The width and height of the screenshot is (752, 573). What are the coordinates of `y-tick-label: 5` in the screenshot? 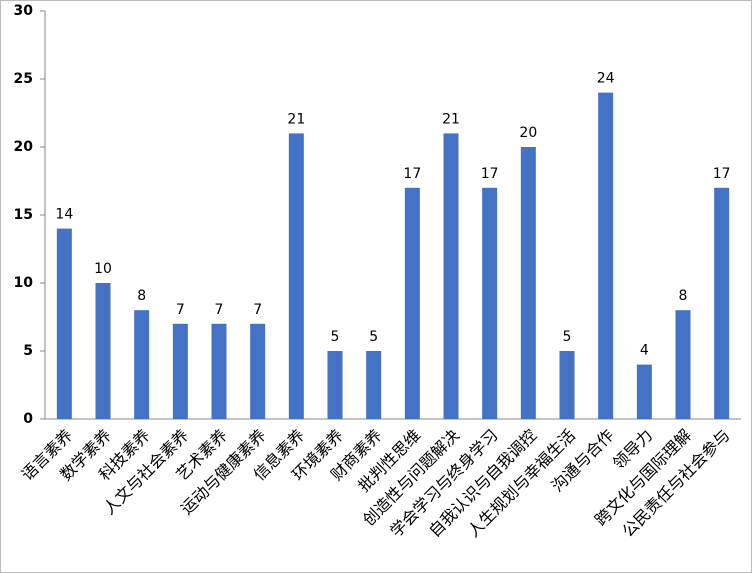 It's located at (28, 351).